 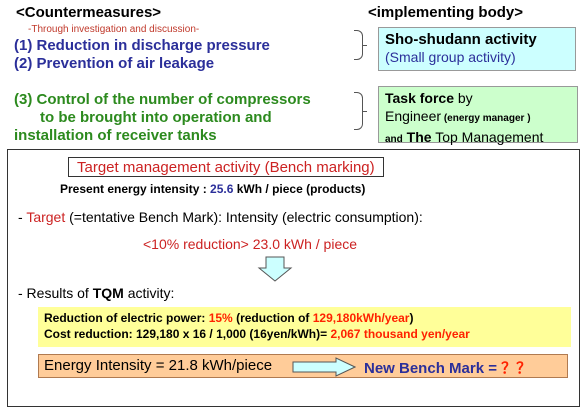 What do you see at coordinates (461, 39) in the screenshot?
I see `sho-shudann-title: Sho-shudann activity` at bounding box center [461, 39].